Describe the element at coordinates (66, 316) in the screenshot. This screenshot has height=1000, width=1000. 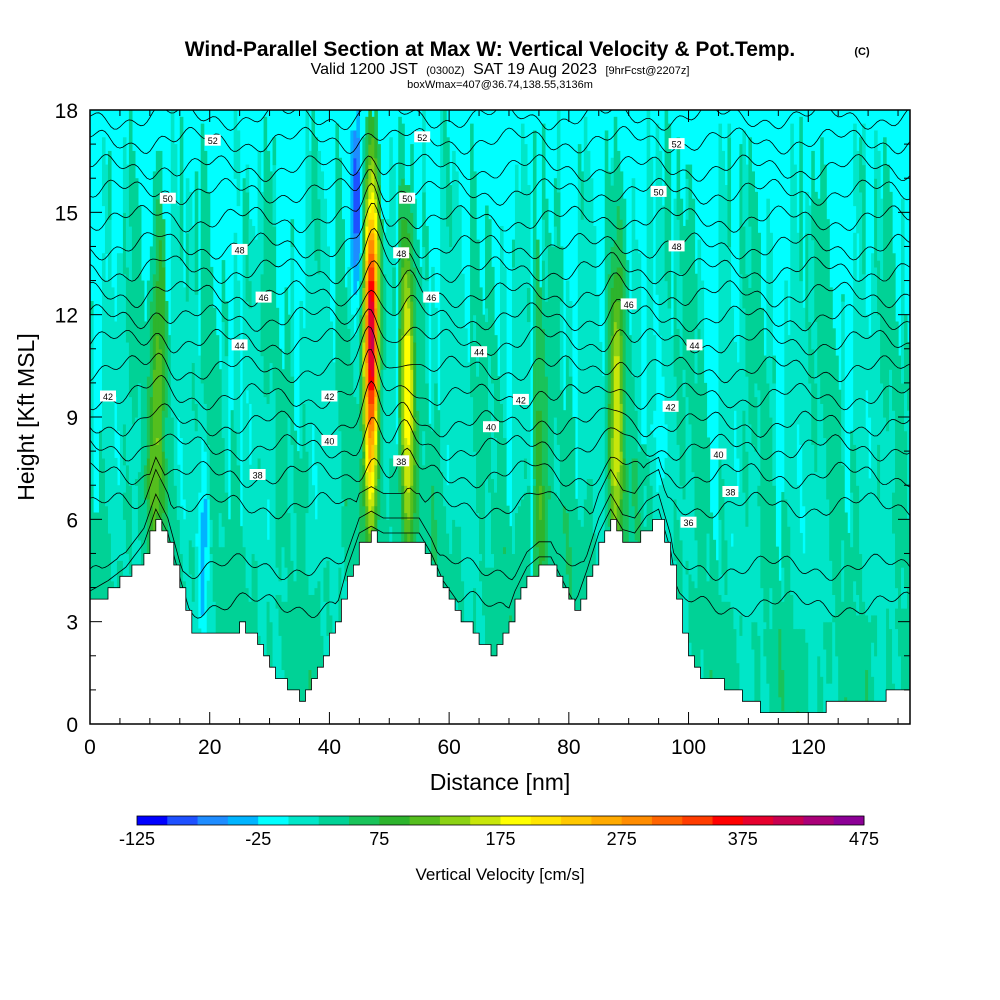
I see `y-tick-label: 12` at that location.